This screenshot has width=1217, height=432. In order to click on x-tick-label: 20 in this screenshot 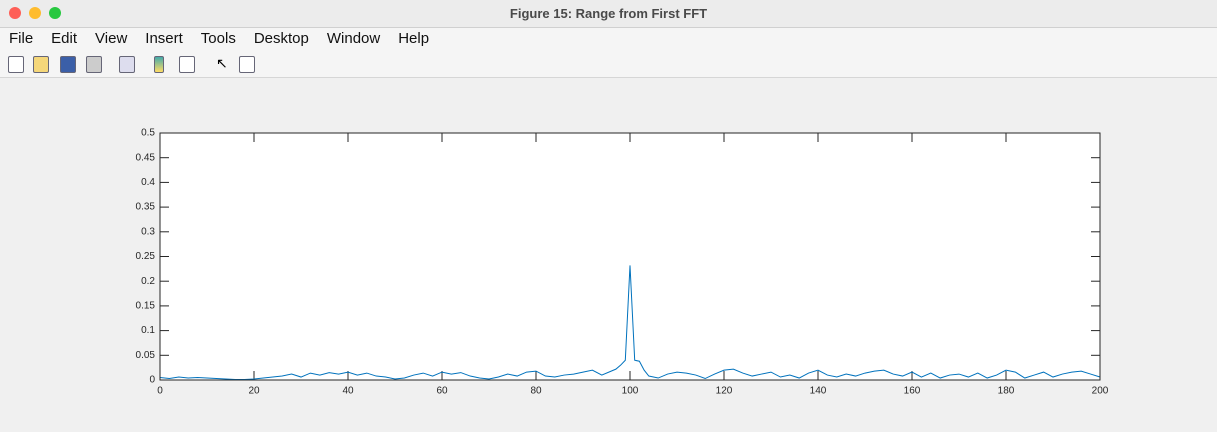, I will do `click(254, 391)`.